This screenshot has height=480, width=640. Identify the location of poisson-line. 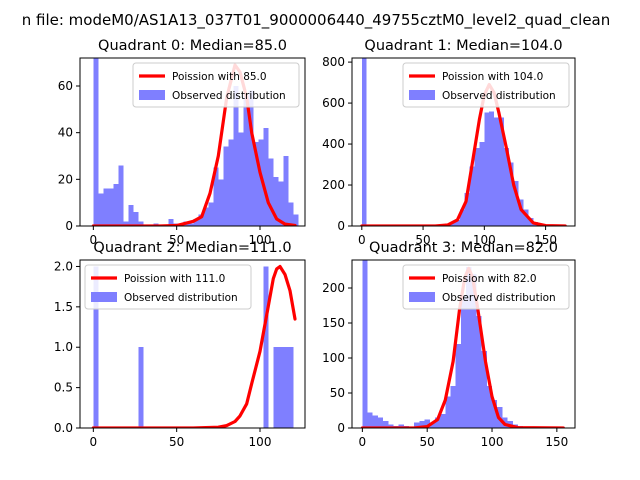
(194, 346).